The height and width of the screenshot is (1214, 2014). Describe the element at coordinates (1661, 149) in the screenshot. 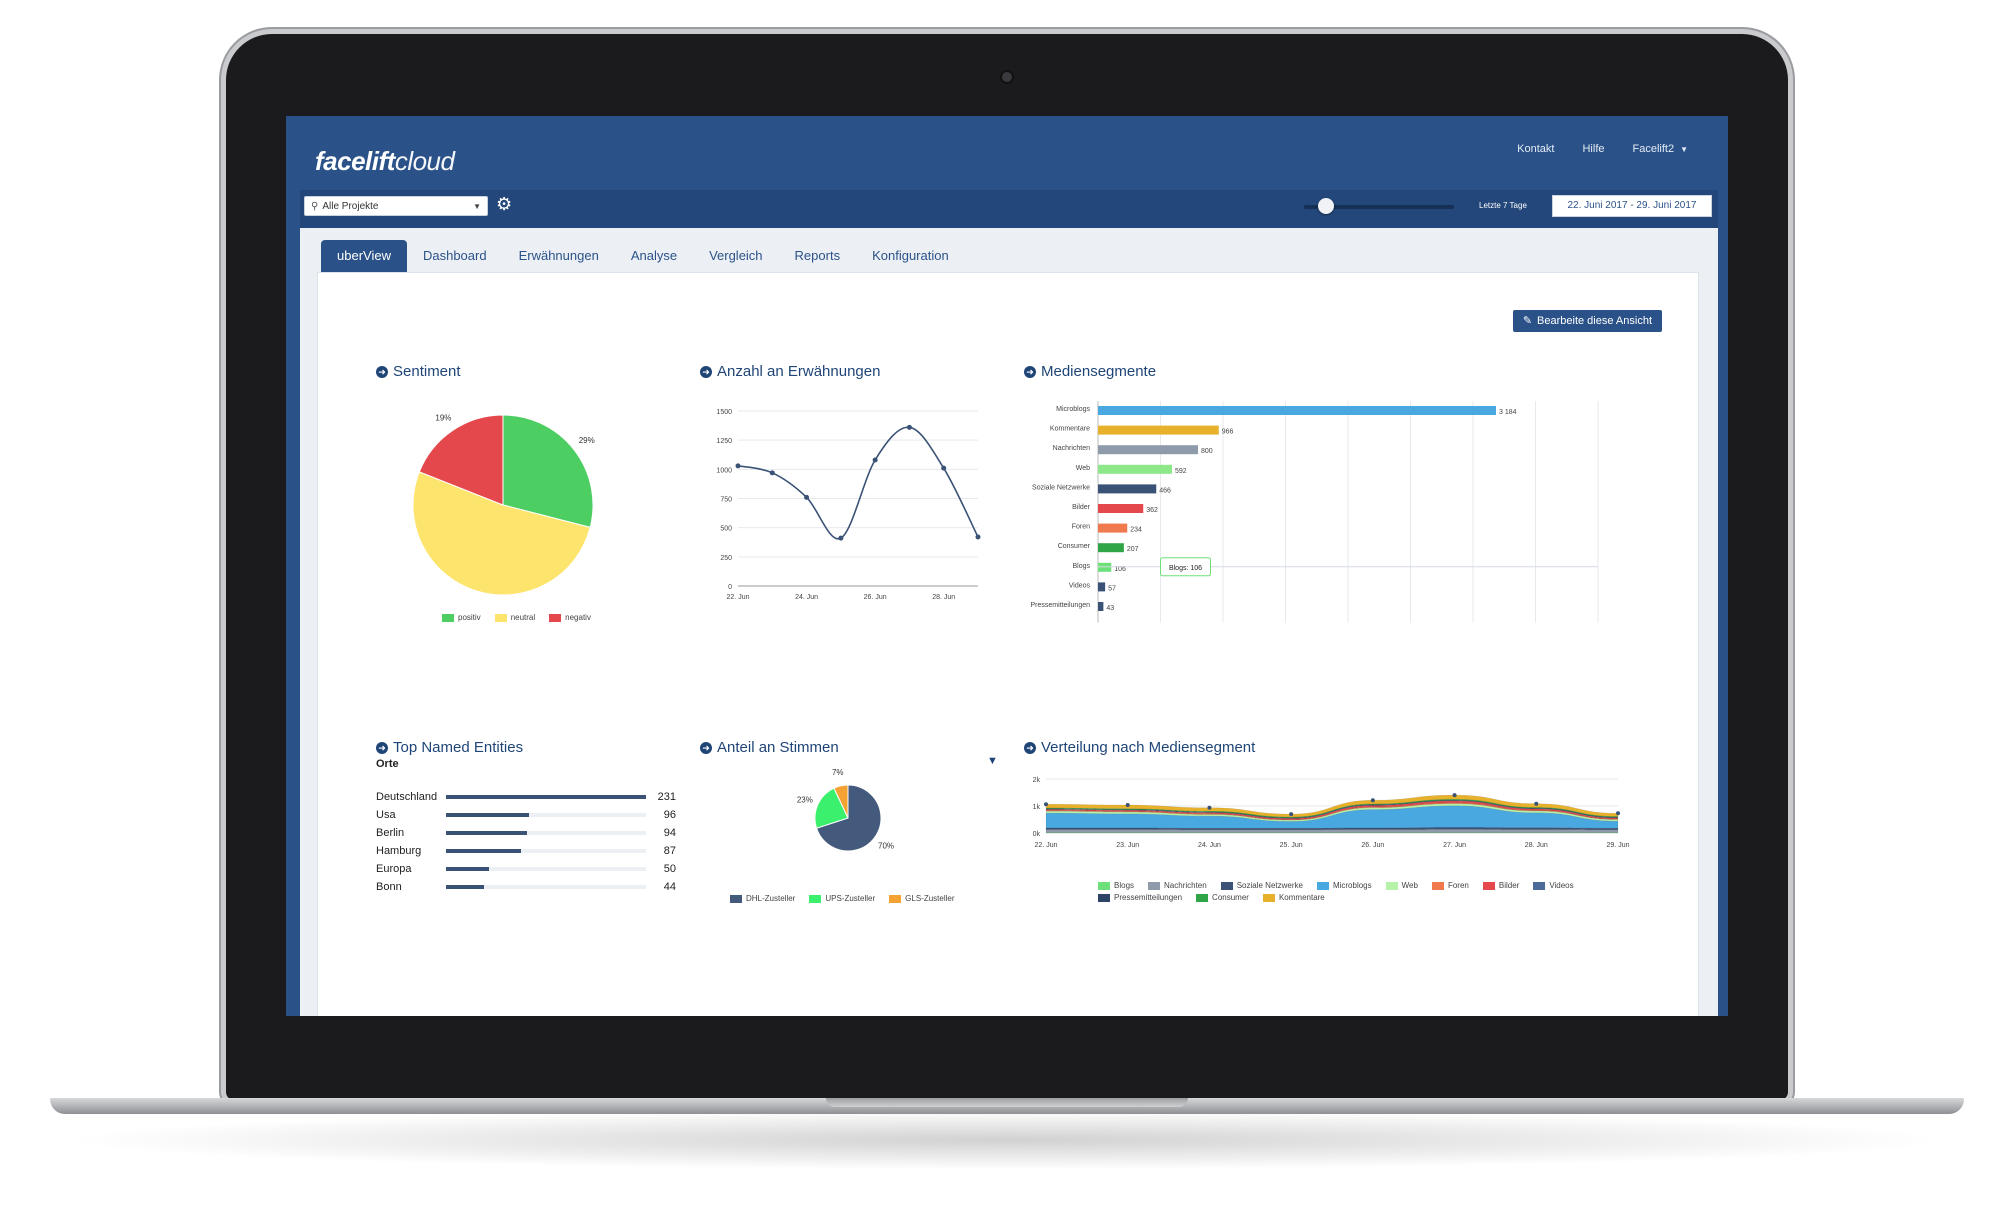

I see `user-menu: Facelift2 ▼` at that location.